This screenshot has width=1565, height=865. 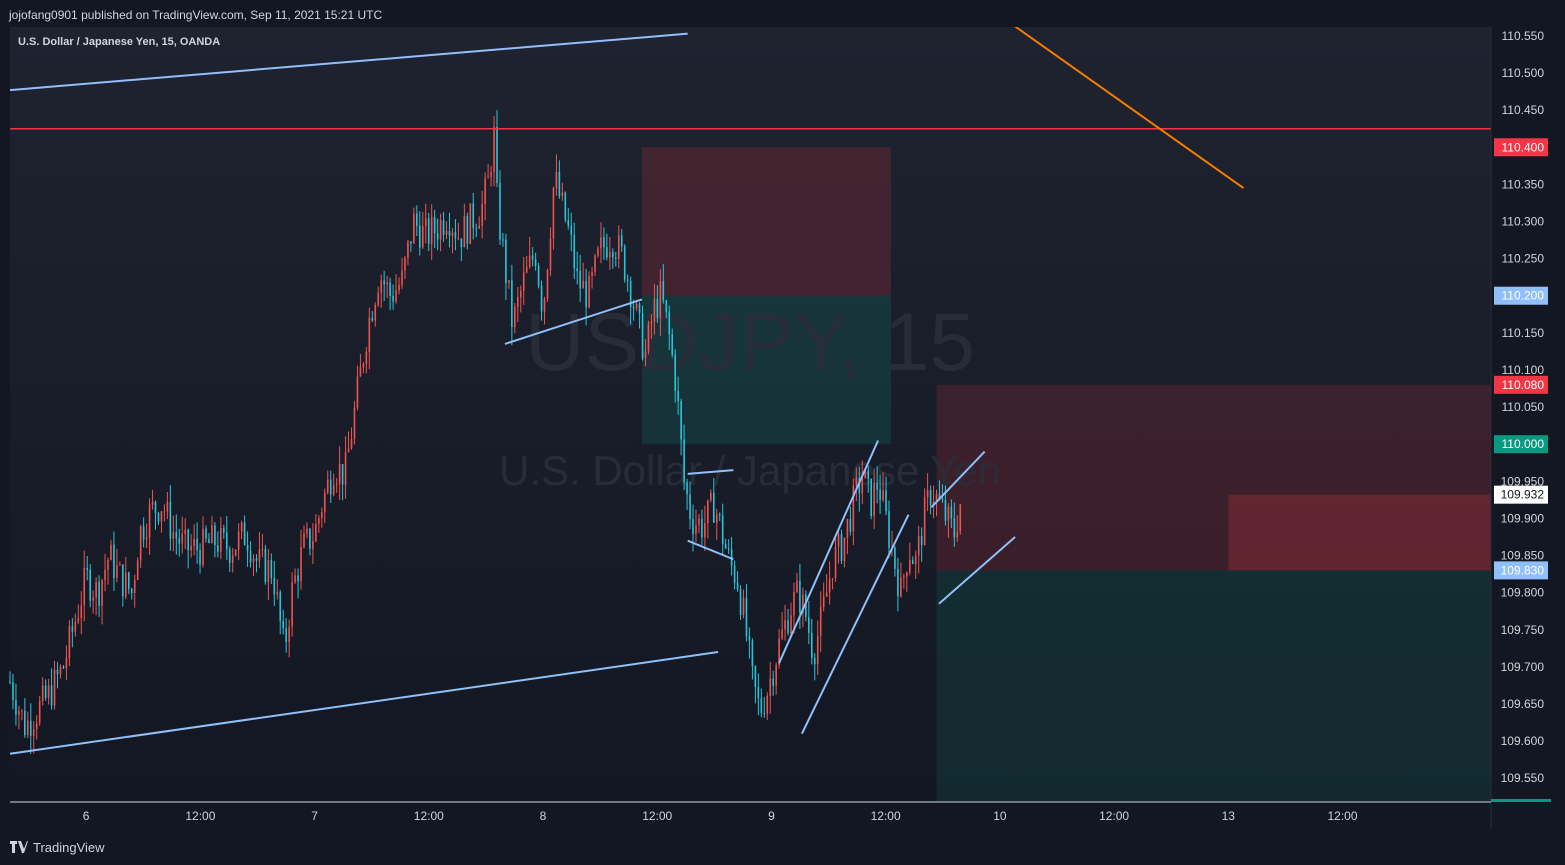 I want to click on time-axis: 6 12:00 7 12:00 8 12:00 9 12:00 10 12:00 13 12:00, so click(x=720, y=816).